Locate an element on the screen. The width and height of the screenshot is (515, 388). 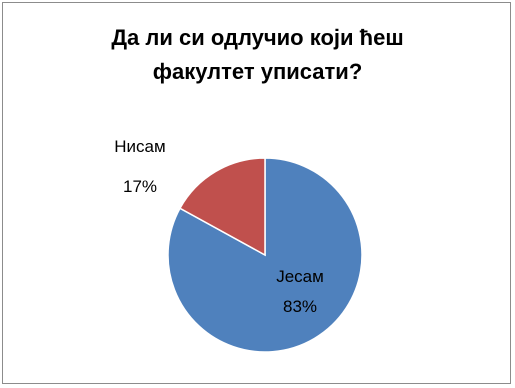
pie-slice-nisam is located at coordinates (222, 207).